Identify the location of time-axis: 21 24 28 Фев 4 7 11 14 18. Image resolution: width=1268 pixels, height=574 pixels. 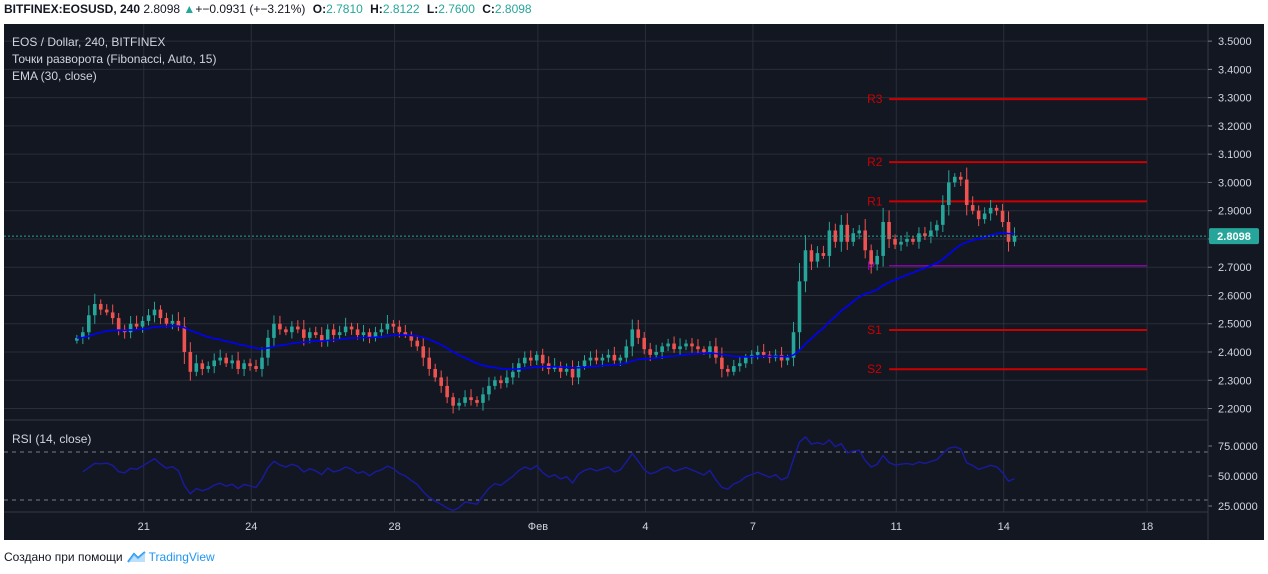
(646, 527).